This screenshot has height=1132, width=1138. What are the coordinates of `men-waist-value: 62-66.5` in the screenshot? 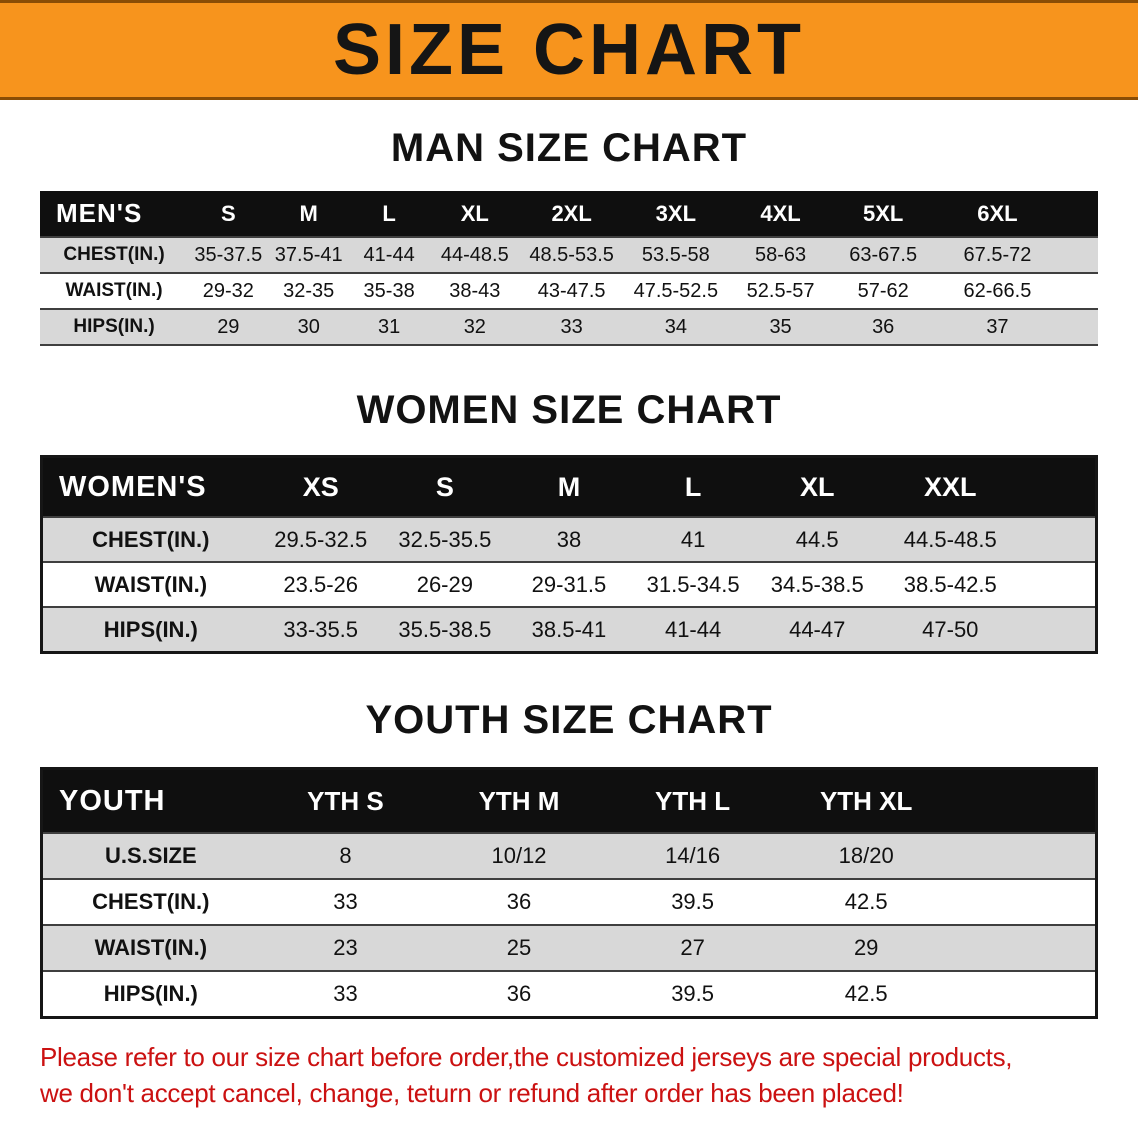 It's located at (997, 290).